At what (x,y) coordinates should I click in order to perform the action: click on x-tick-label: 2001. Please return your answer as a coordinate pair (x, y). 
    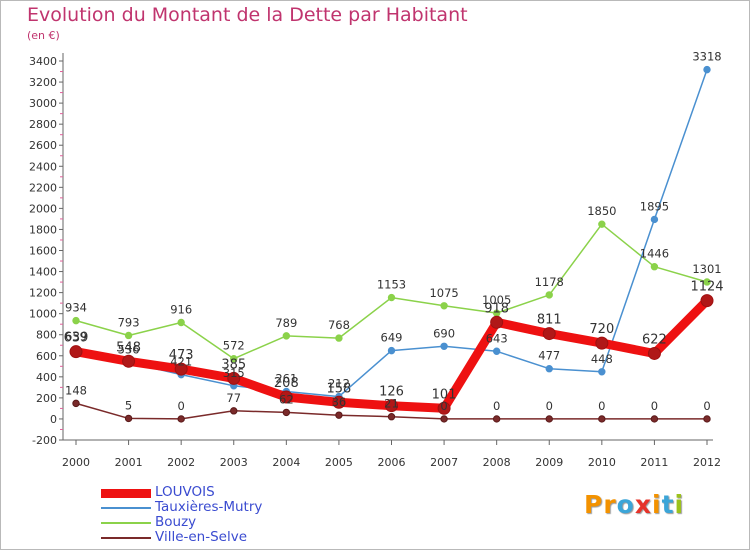
    Looking at the image, I should click on (129, 462).